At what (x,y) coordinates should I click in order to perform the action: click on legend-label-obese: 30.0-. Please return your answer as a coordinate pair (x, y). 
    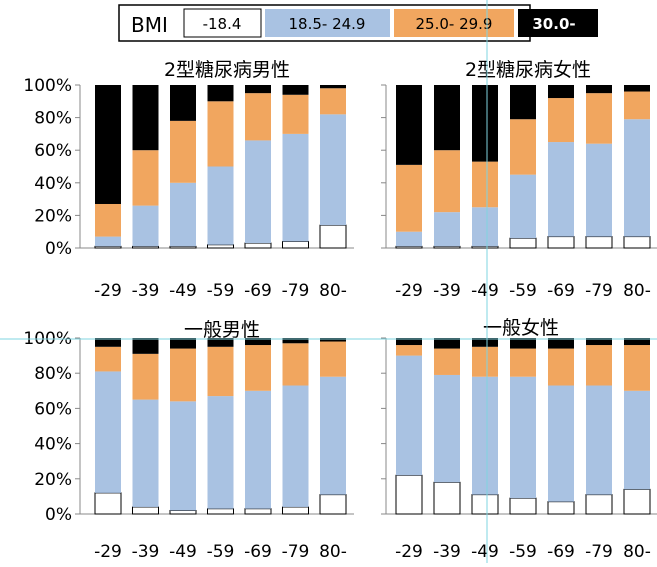
    Looking at the image, I should click on (553, 24).